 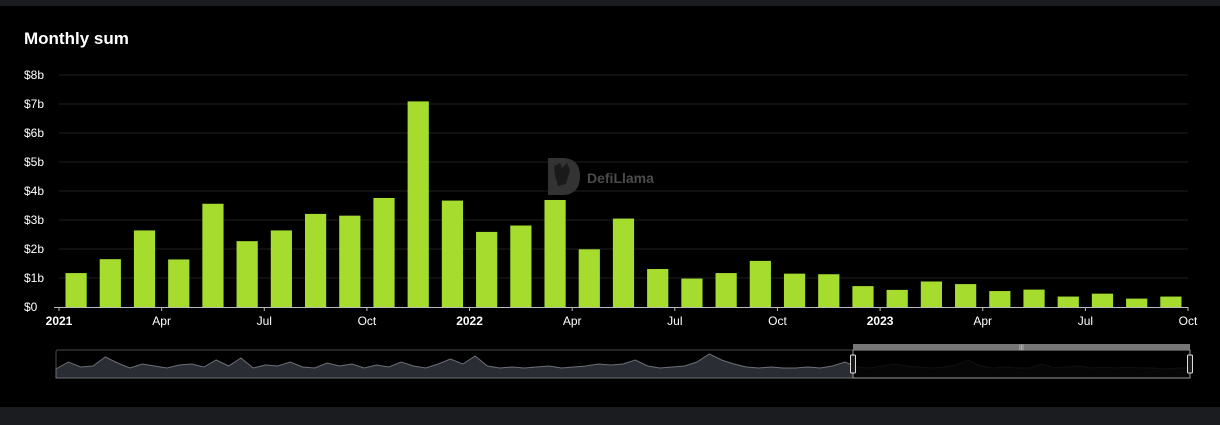 What do you see at coordinates (76, 38) in the screenshot?
I see `chart-title: Monthly sum` at bounding box center [76, 38].